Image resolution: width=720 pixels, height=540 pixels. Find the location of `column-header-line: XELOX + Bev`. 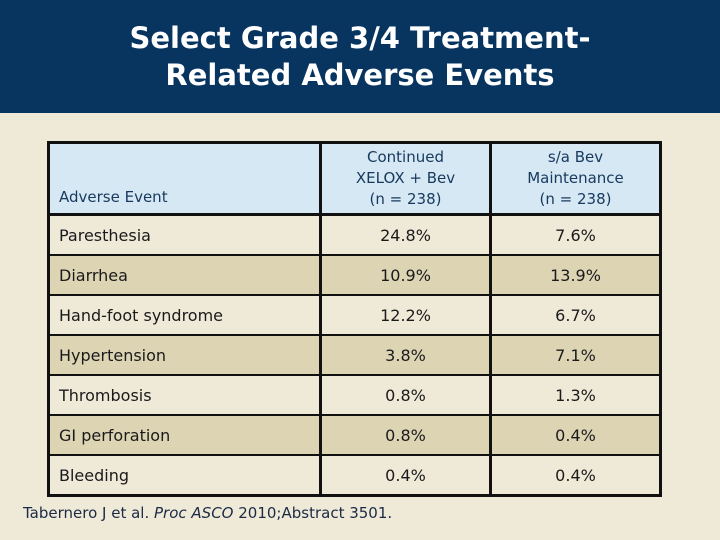

column-header-line: XELOX + Bev is located at coordinates (405, 178).